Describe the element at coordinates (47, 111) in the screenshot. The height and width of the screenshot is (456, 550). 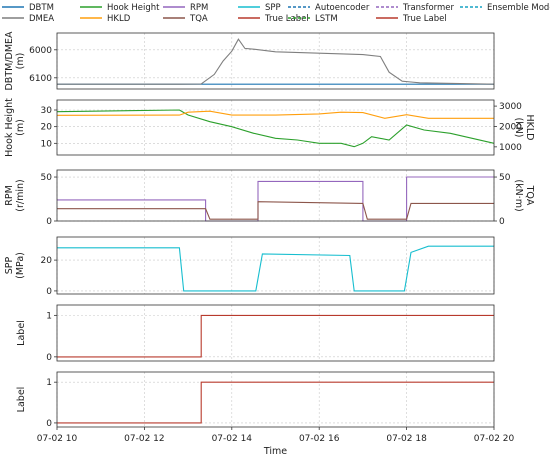
I see `y-tick-label: 30` at that location.